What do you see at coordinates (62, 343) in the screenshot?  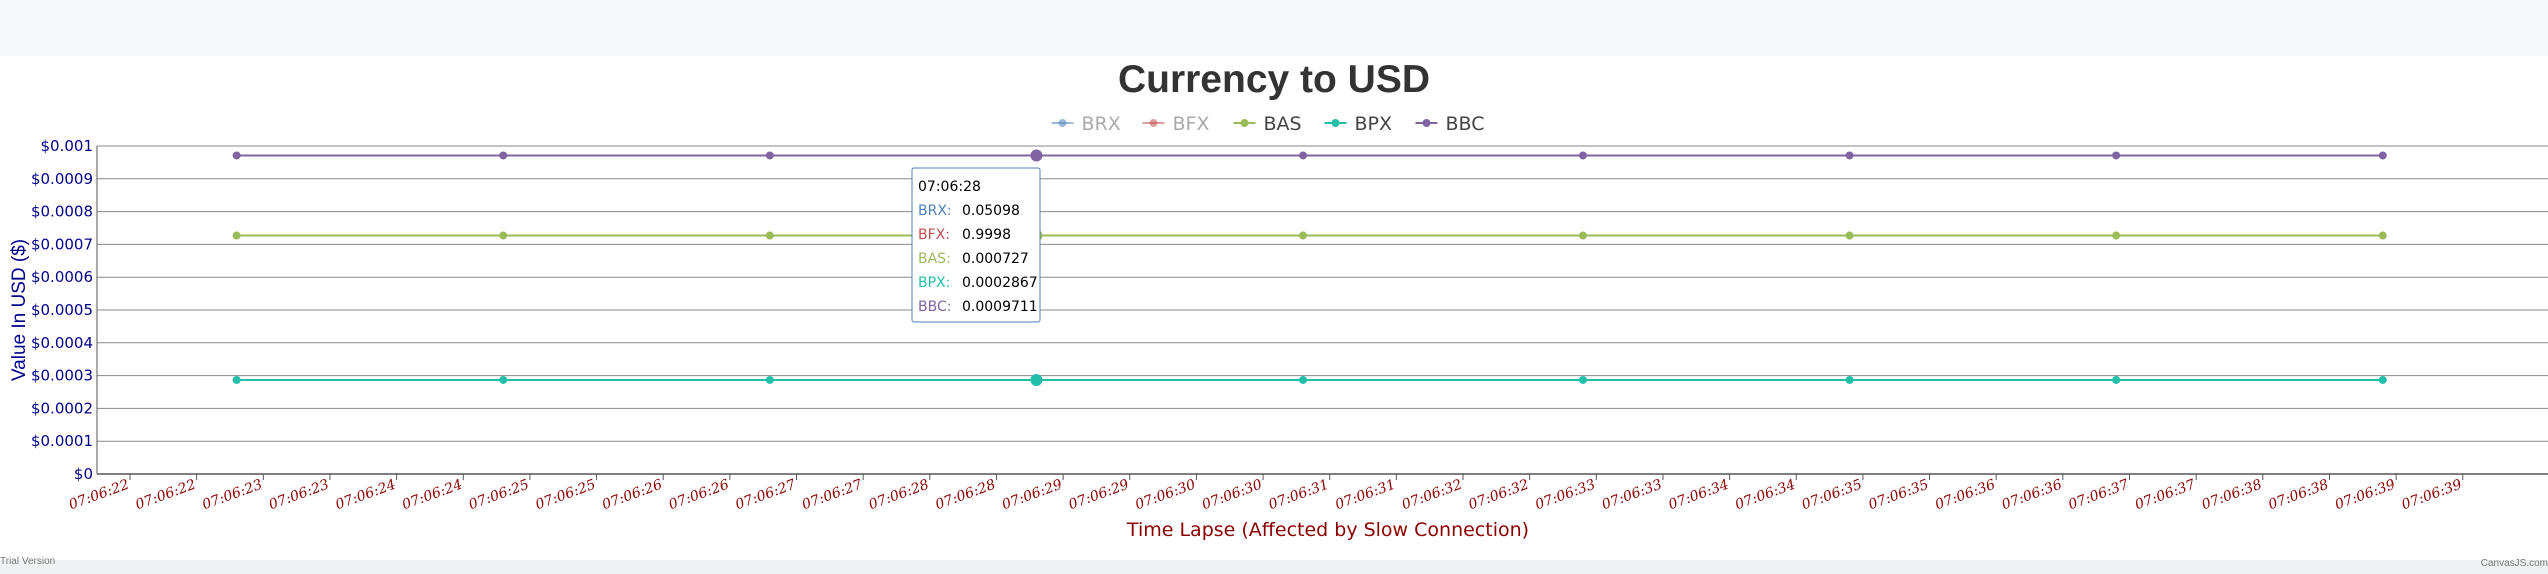 I see `y-tick-label: $0.0004` at bounding box center [62, 343].